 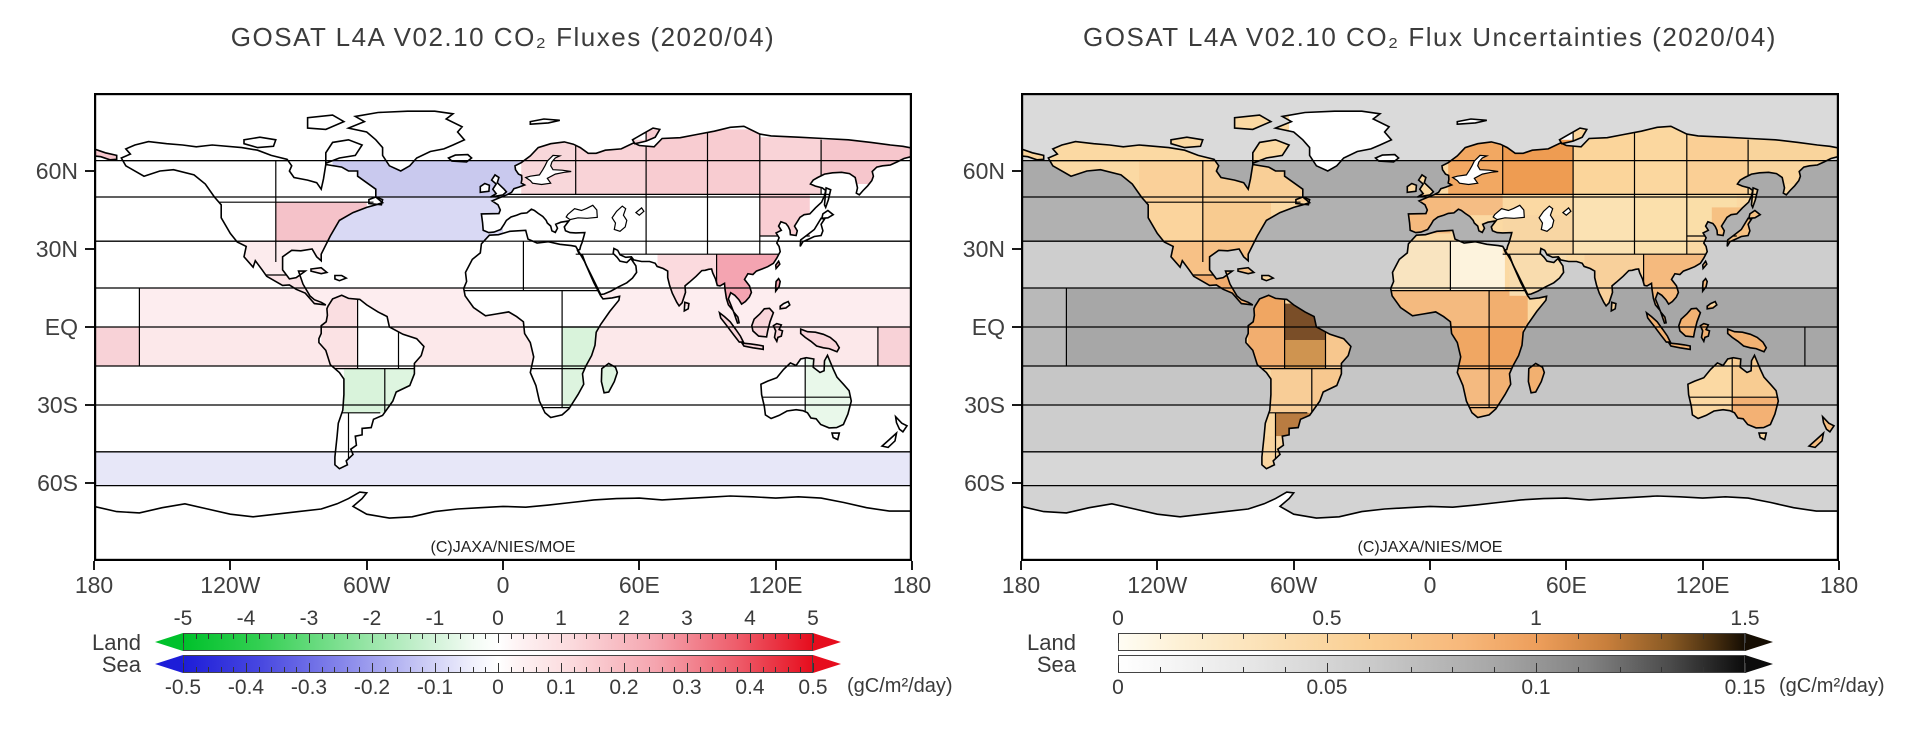 I want to click on sea-cb-tick-label: 0.05, so click(x=1327, y=687).